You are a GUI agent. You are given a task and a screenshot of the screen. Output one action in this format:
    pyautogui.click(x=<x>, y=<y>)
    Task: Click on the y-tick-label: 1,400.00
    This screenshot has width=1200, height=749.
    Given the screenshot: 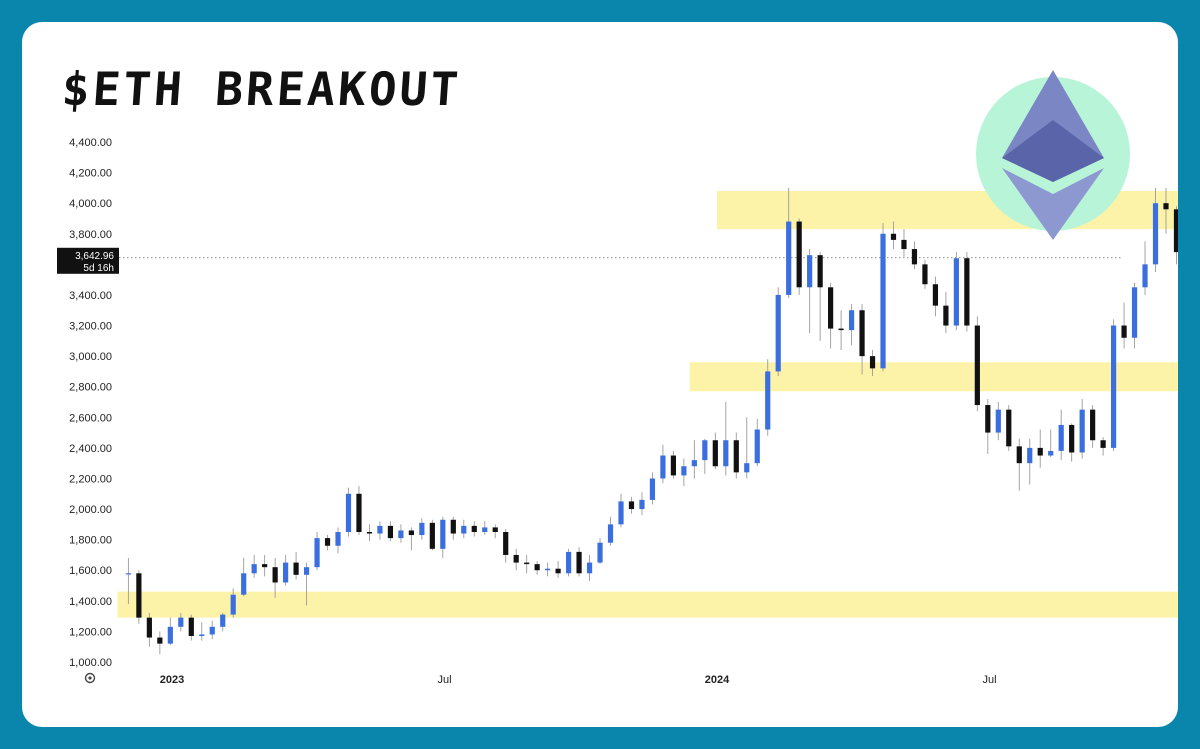 What is the action you would take?
    pyautogui.click(x=90, y=602)
    